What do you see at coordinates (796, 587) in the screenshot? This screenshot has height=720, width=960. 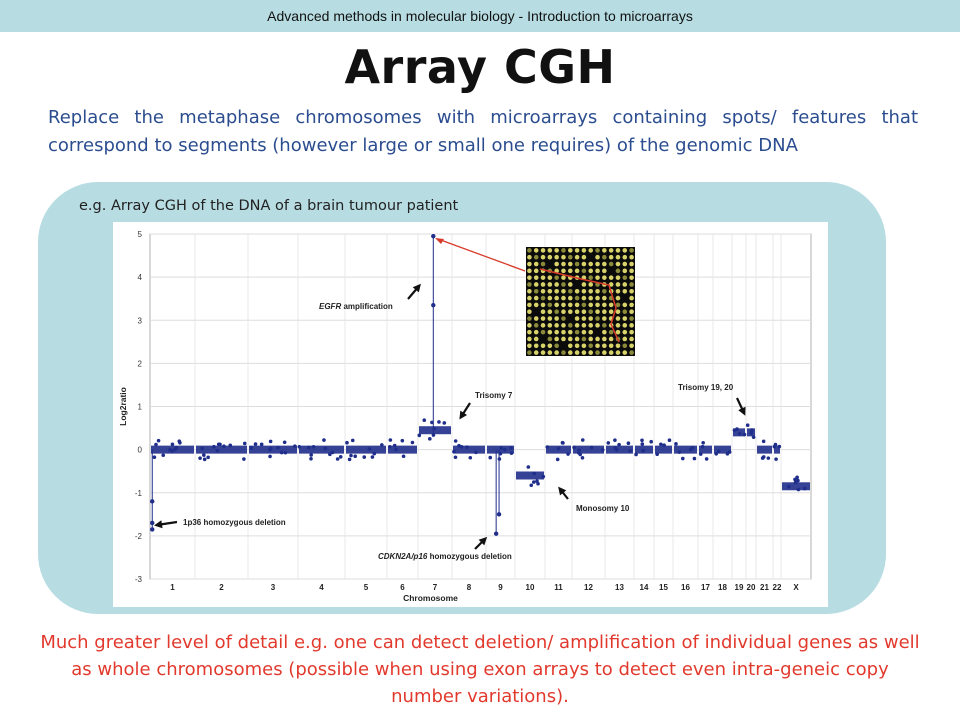 I see `x-tick-label: X` at bounding box center [796, 587].